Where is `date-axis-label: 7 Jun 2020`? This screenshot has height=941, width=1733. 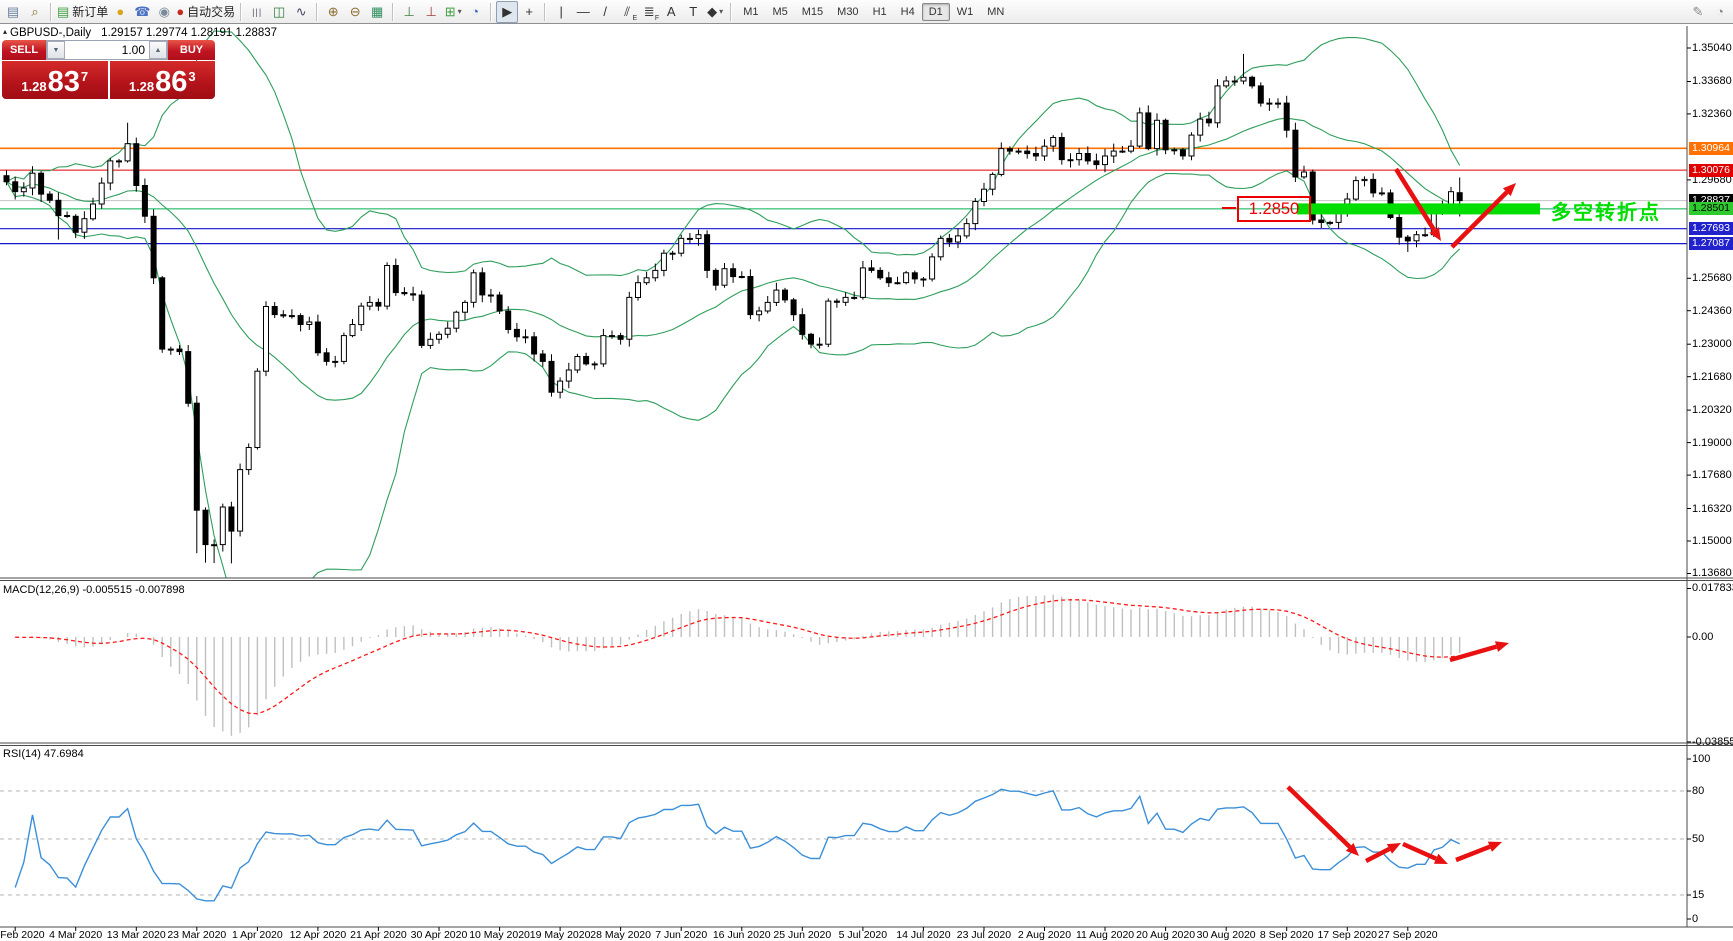
date-axis-label: 7 Jun 2020 is located at coordinates (681, 935).